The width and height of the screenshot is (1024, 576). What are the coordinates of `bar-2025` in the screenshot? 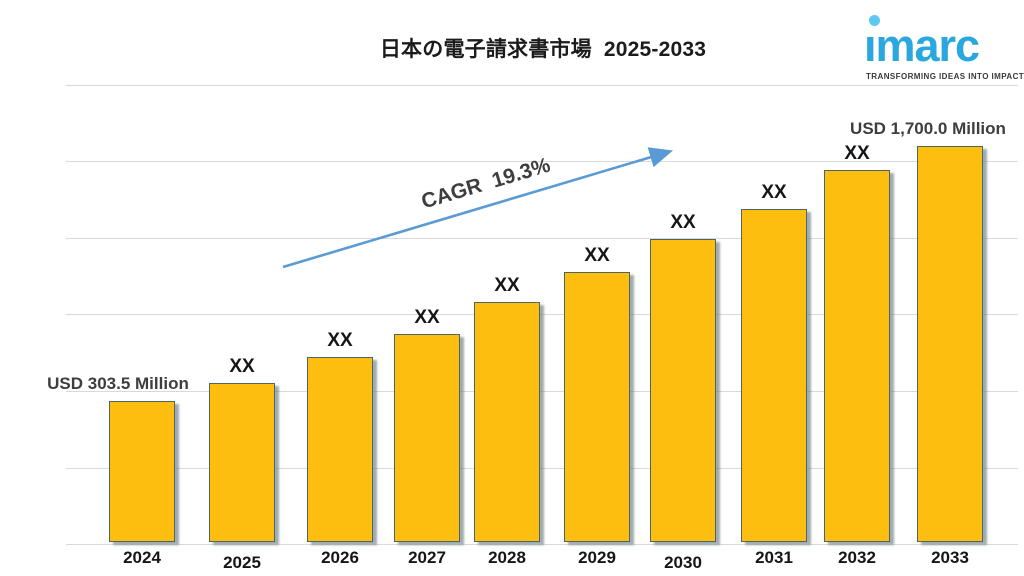 It's located at (242, 462).